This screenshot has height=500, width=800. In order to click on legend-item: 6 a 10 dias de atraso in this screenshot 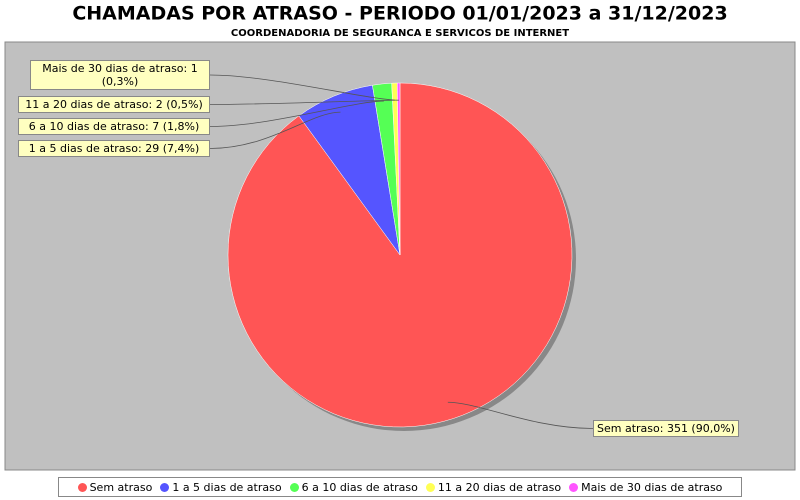, I will do `click(353, 487)`.